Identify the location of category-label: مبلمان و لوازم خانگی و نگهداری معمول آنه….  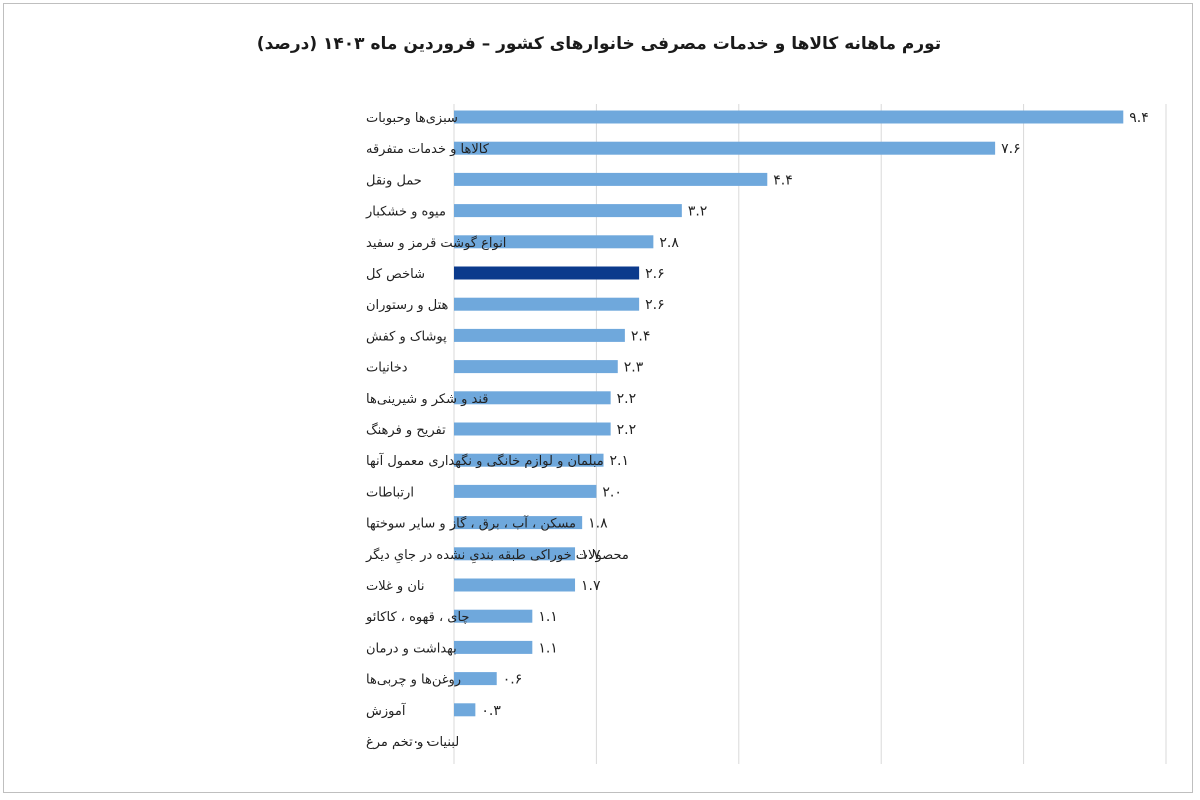
(485, 460).